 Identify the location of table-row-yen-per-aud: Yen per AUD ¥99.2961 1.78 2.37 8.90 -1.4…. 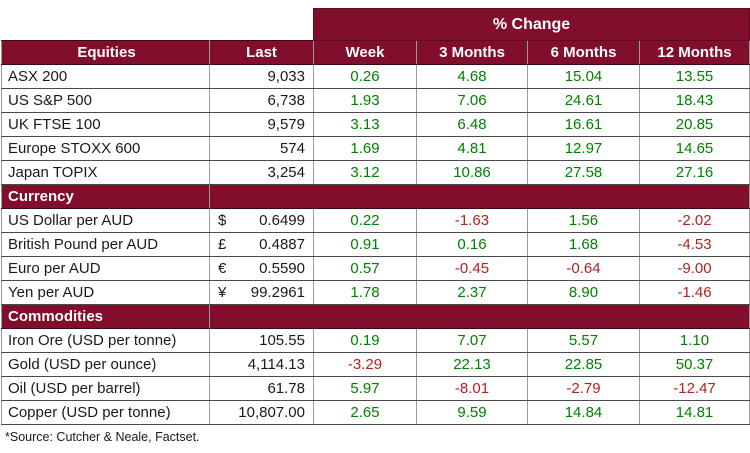
(375, 292).